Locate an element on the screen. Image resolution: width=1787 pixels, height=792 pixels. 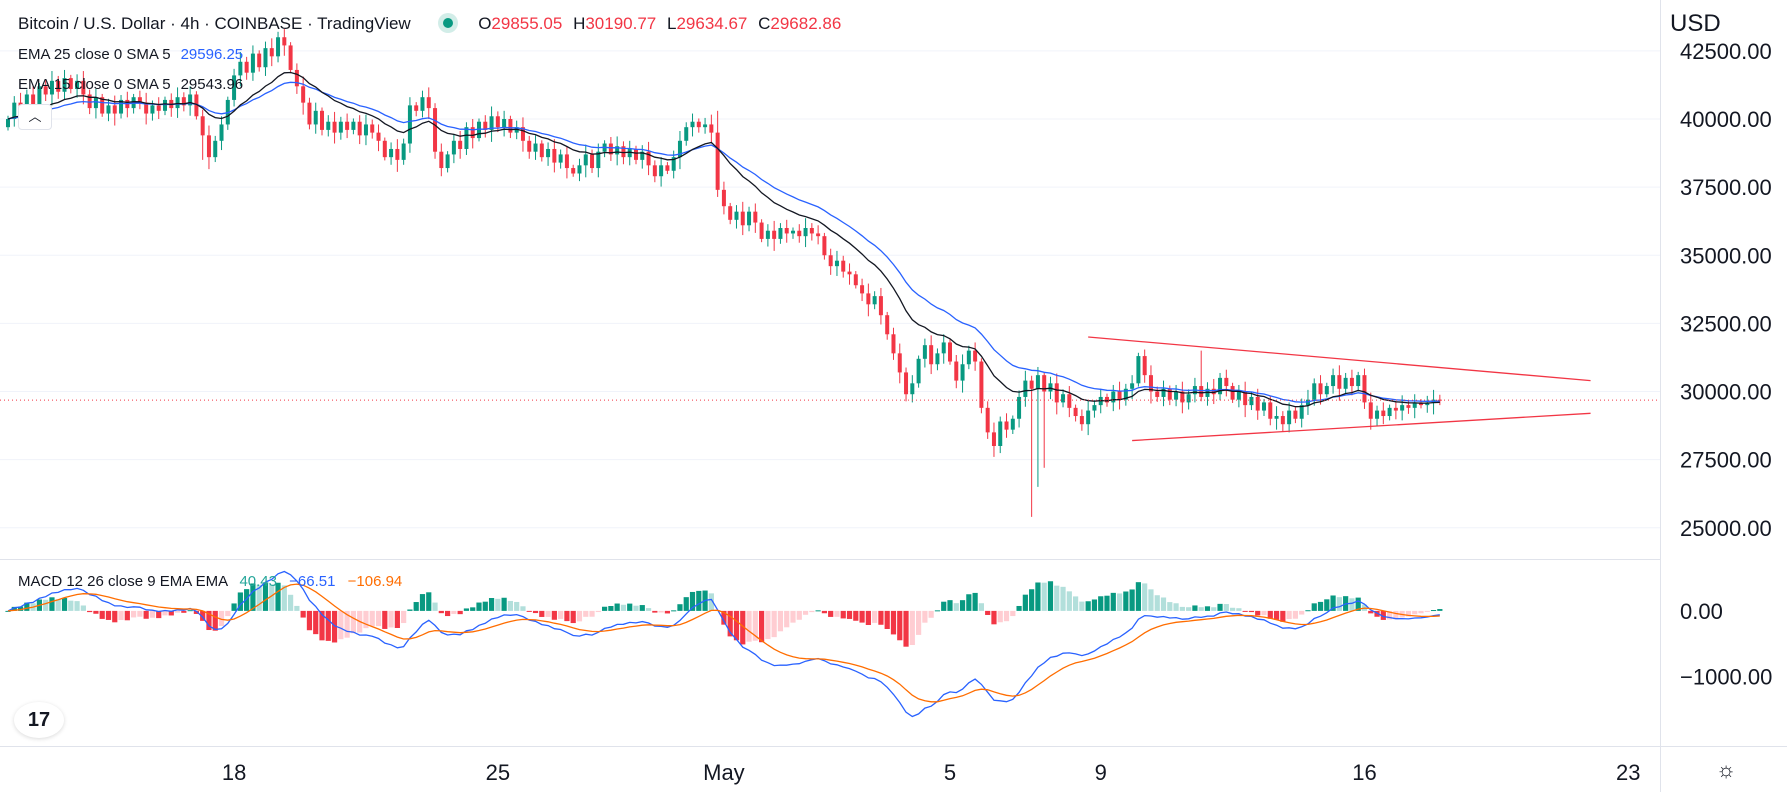
collapse-legend-button: ︿ is located at coordinates (35, 117).